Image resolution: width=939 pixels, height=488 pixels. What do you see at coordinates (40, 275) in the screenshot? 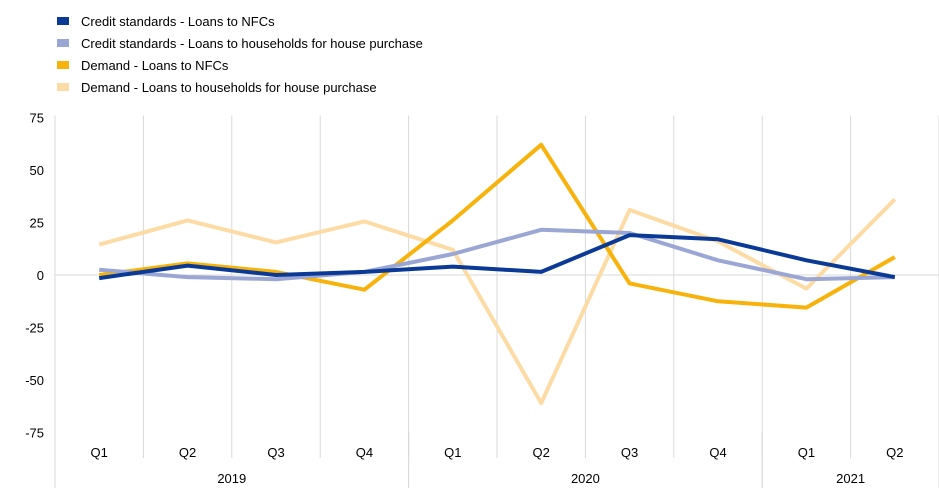
I see `y-tick-label: 0` at bounding box center [40, 275].